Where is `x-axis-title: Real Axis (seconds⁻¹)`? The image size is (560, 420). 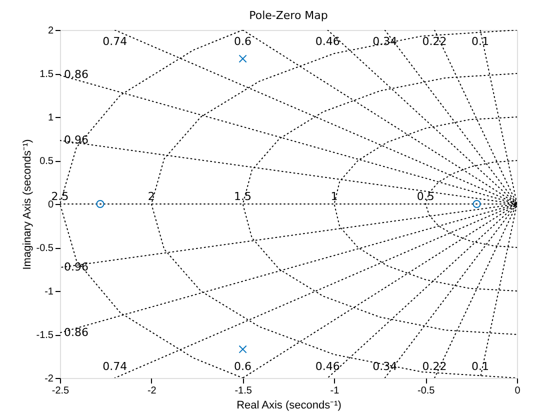
x-axis-title: Real Axis (seconds⁻¹) is located at coordinates (289, 406).